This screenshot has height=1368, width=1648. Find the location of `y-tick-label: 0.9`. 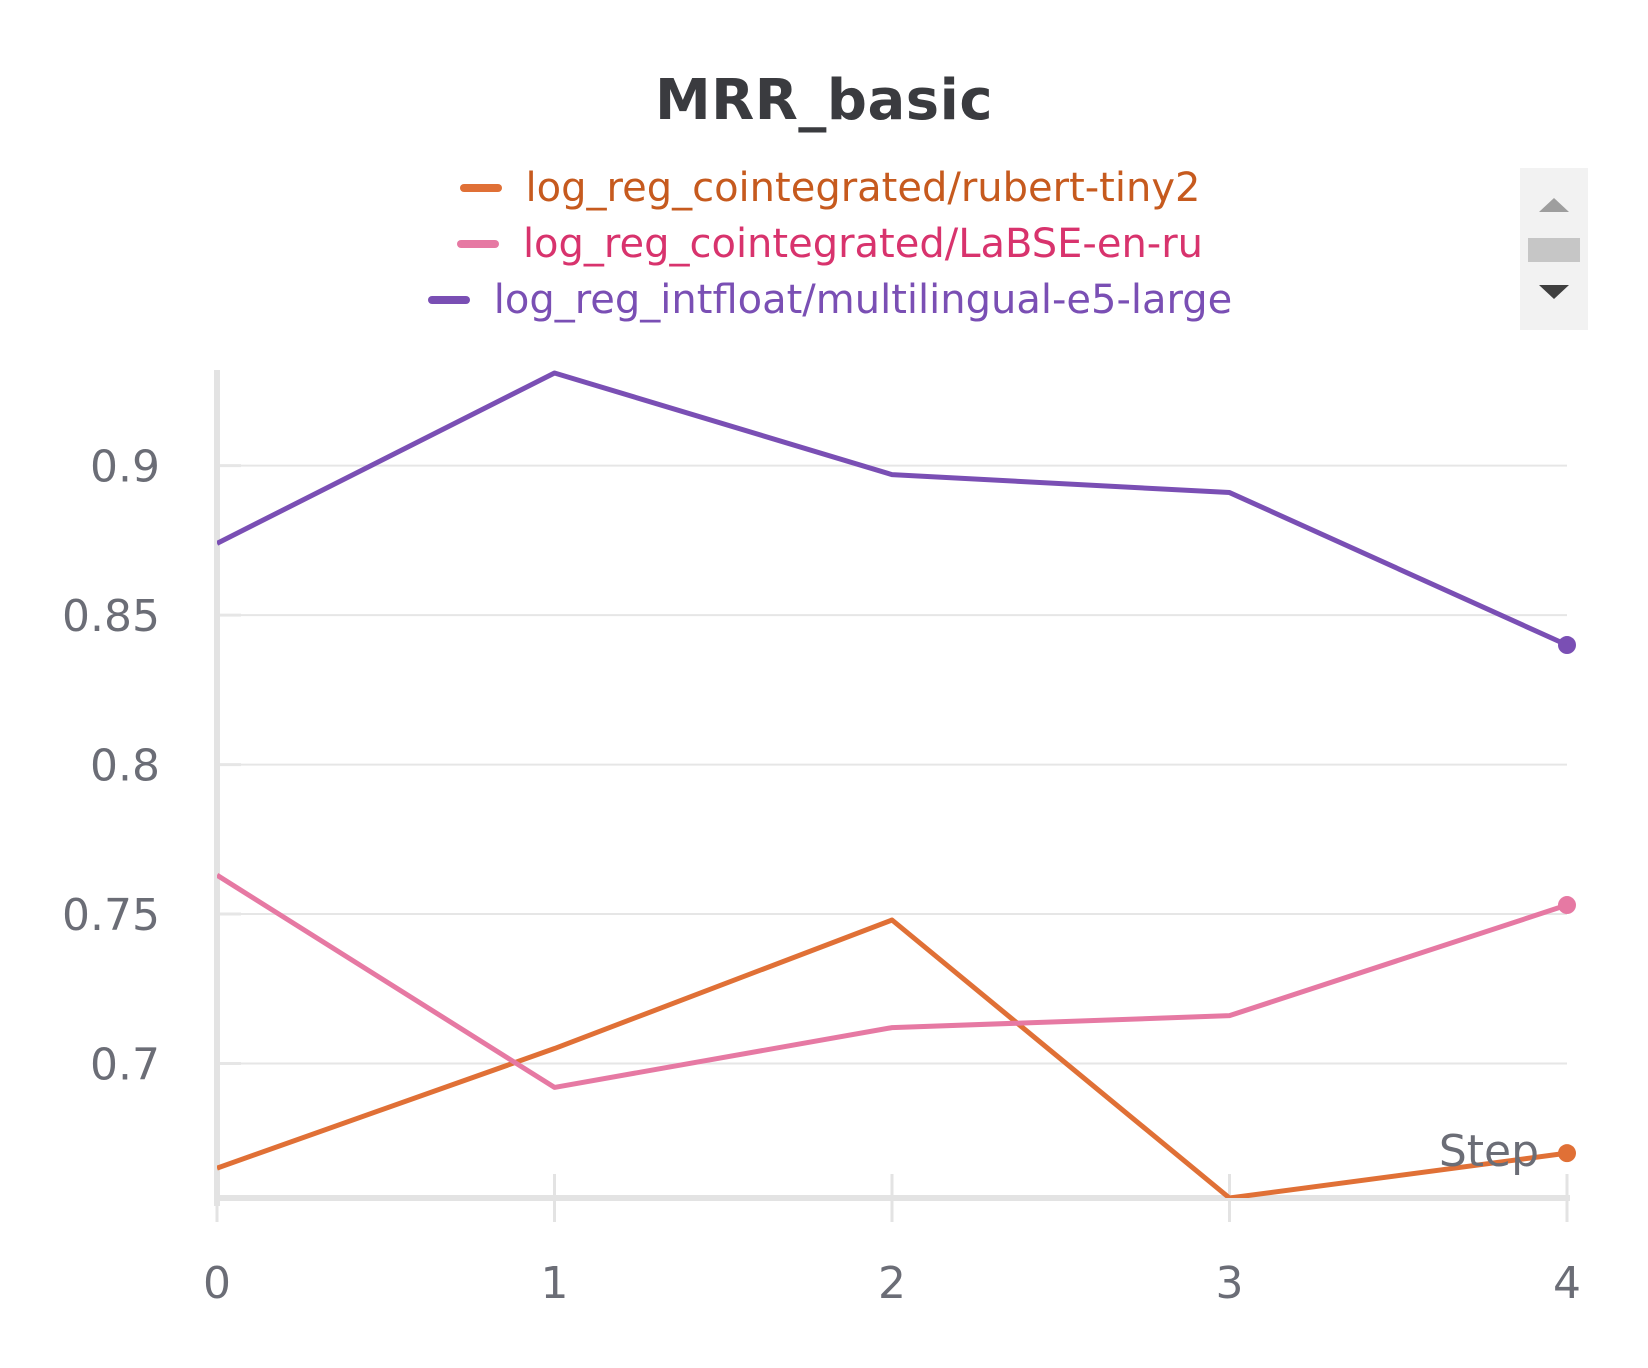

y-tick-label: 0.9 is located at coordinates (125, 467).